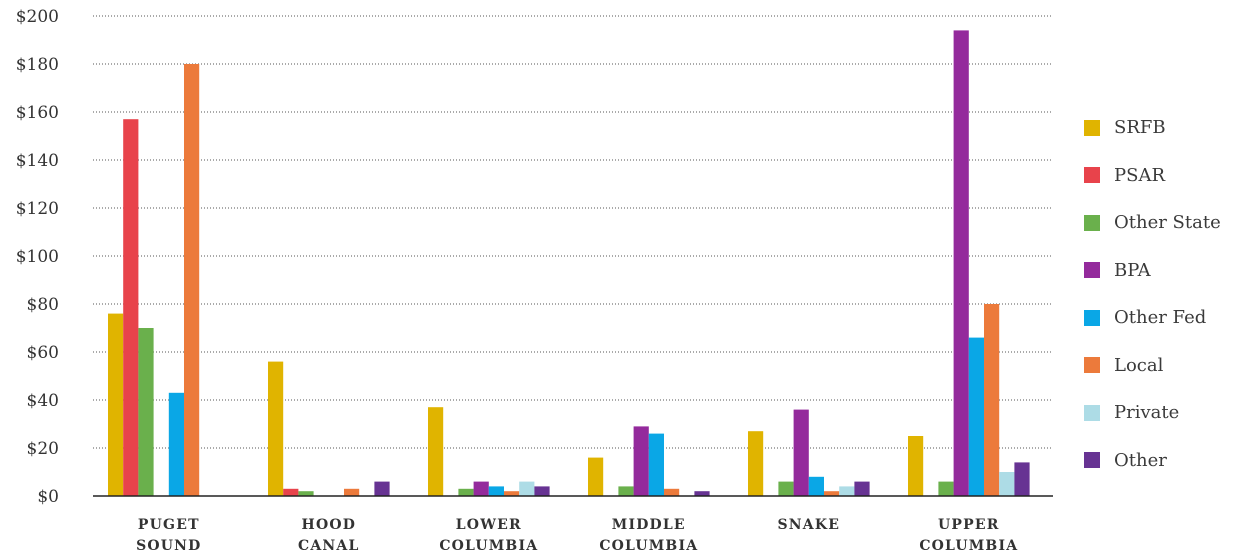 This screenshot has width=1241, height=556. Describe the element at coordinates (862, 488) in the screenshot. I see `bar: Other — SNAKE: 6` at that location.